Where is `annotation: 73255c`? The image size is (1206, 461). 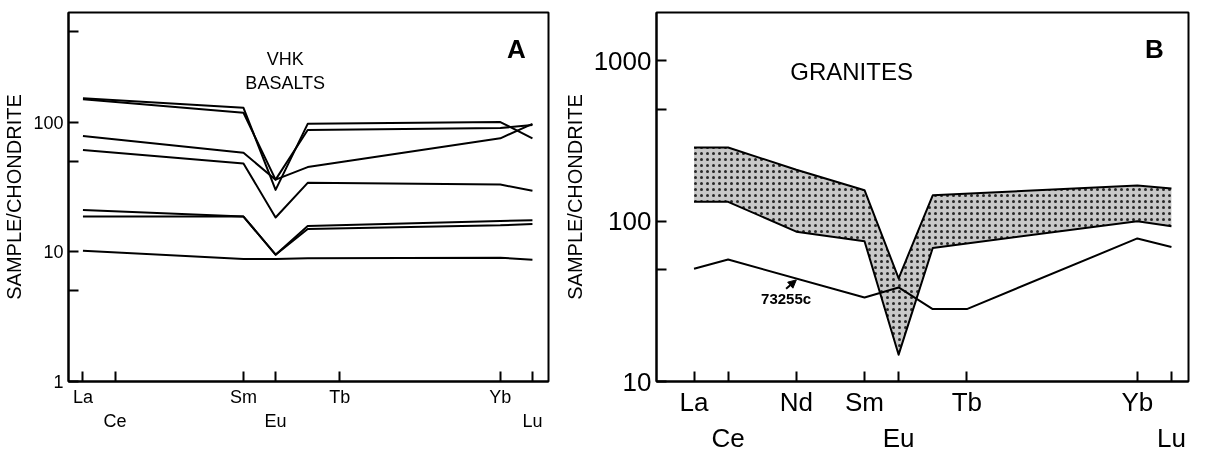
annotation: 73255c is located at coordinates (786, 299).